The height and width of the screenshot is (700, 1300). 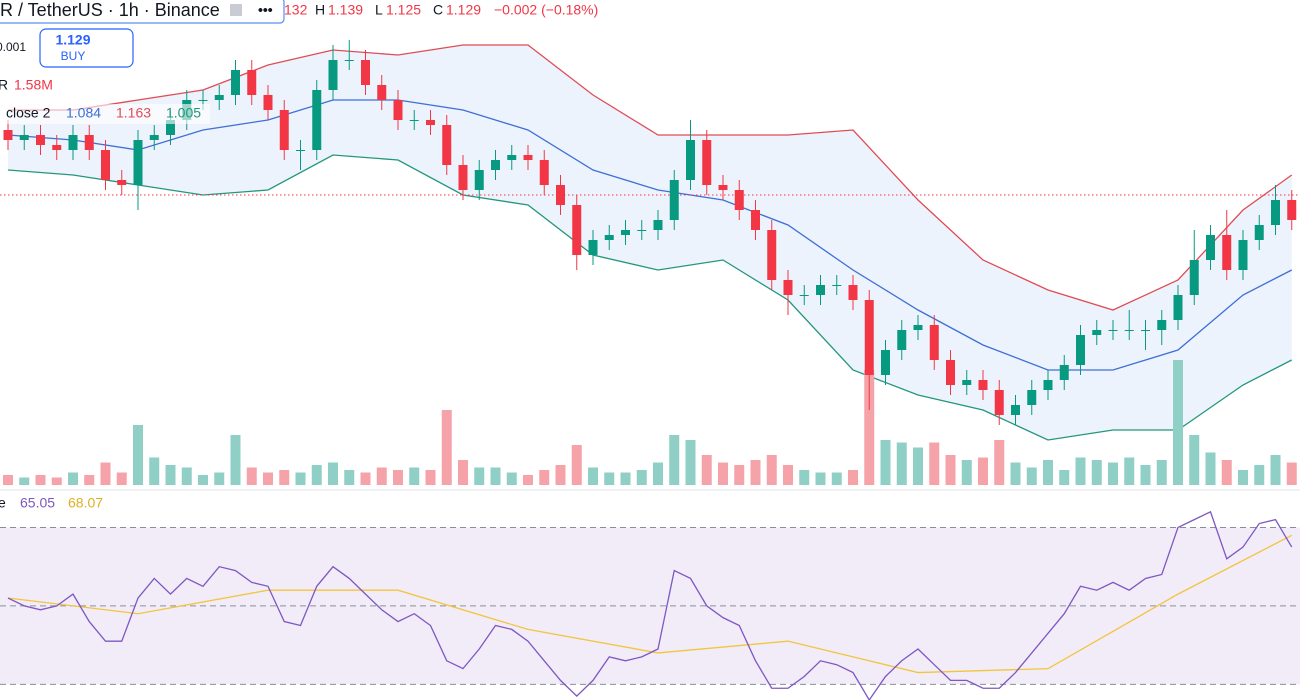 What do you see at coordinates (546, 10) in the screenshot?
I see `change-value: −0.002 (−0.18%)` at bounding box center [546, 10].